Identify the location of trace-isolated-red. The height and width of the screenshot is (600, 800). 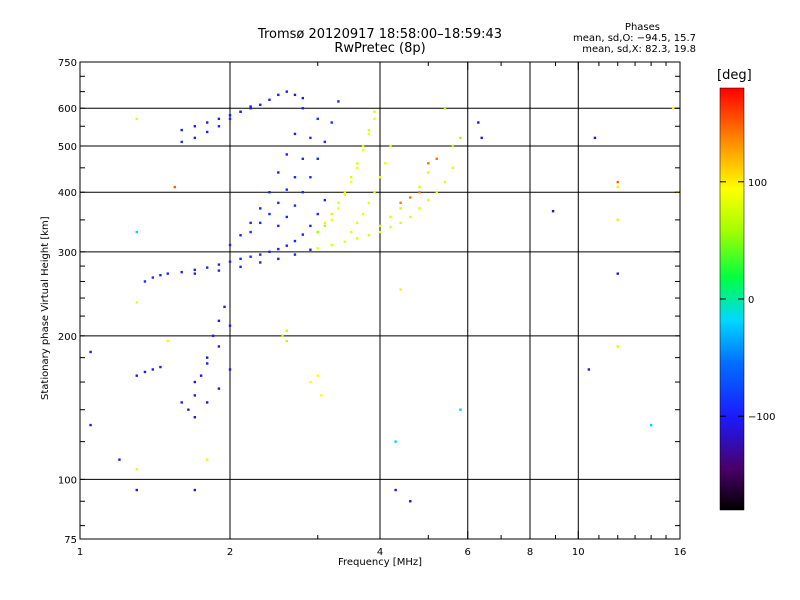
(396, 184).